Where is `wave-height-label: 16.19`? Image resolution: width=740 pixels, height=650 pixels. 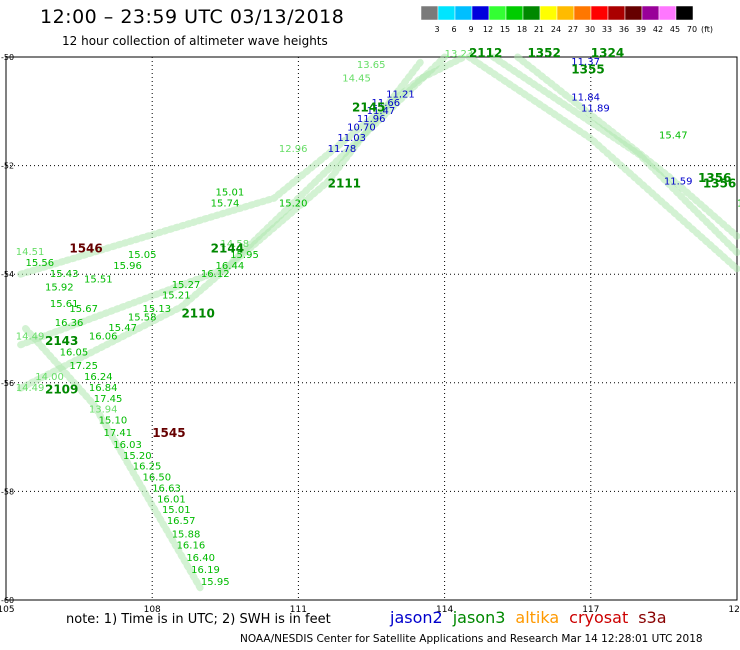
wave-height-label: 16.19 is located at coordinates (205, 570).